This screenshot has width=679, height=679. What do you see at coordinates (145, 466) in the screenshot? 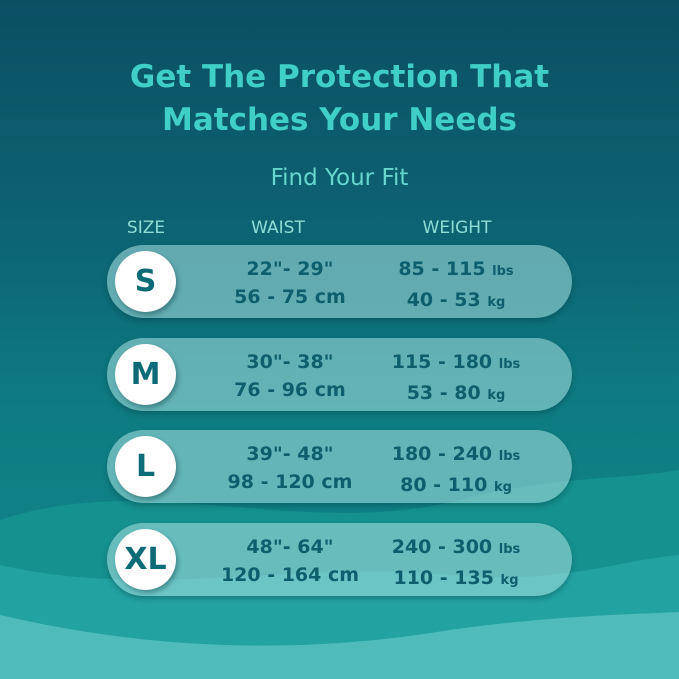
I see `size-badge: L` at bounding box center [145, 466].